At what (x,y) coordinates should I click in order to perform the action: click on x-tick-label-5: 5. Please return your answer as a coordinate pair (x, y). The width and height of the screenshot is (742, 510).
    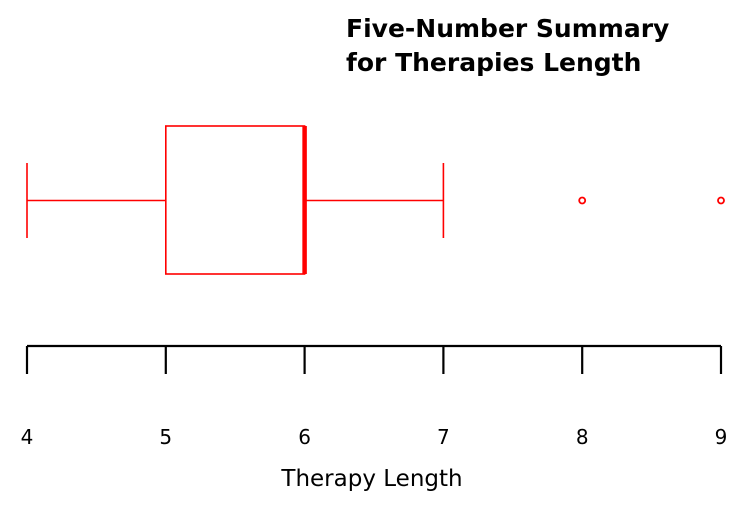
    Looking at the image, I should click on (165, 437).